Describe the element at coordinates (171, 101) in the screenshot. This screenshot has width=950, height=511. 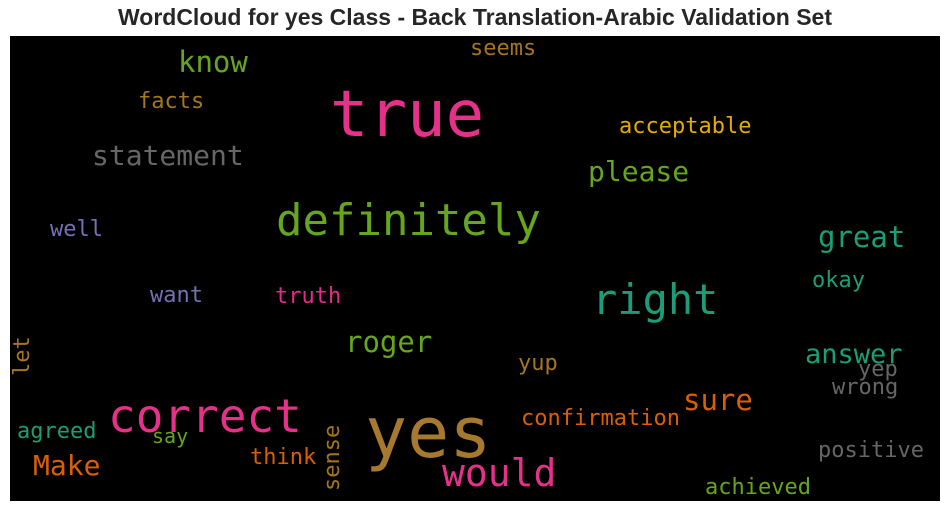
I see `word-facts: facts` at that location.